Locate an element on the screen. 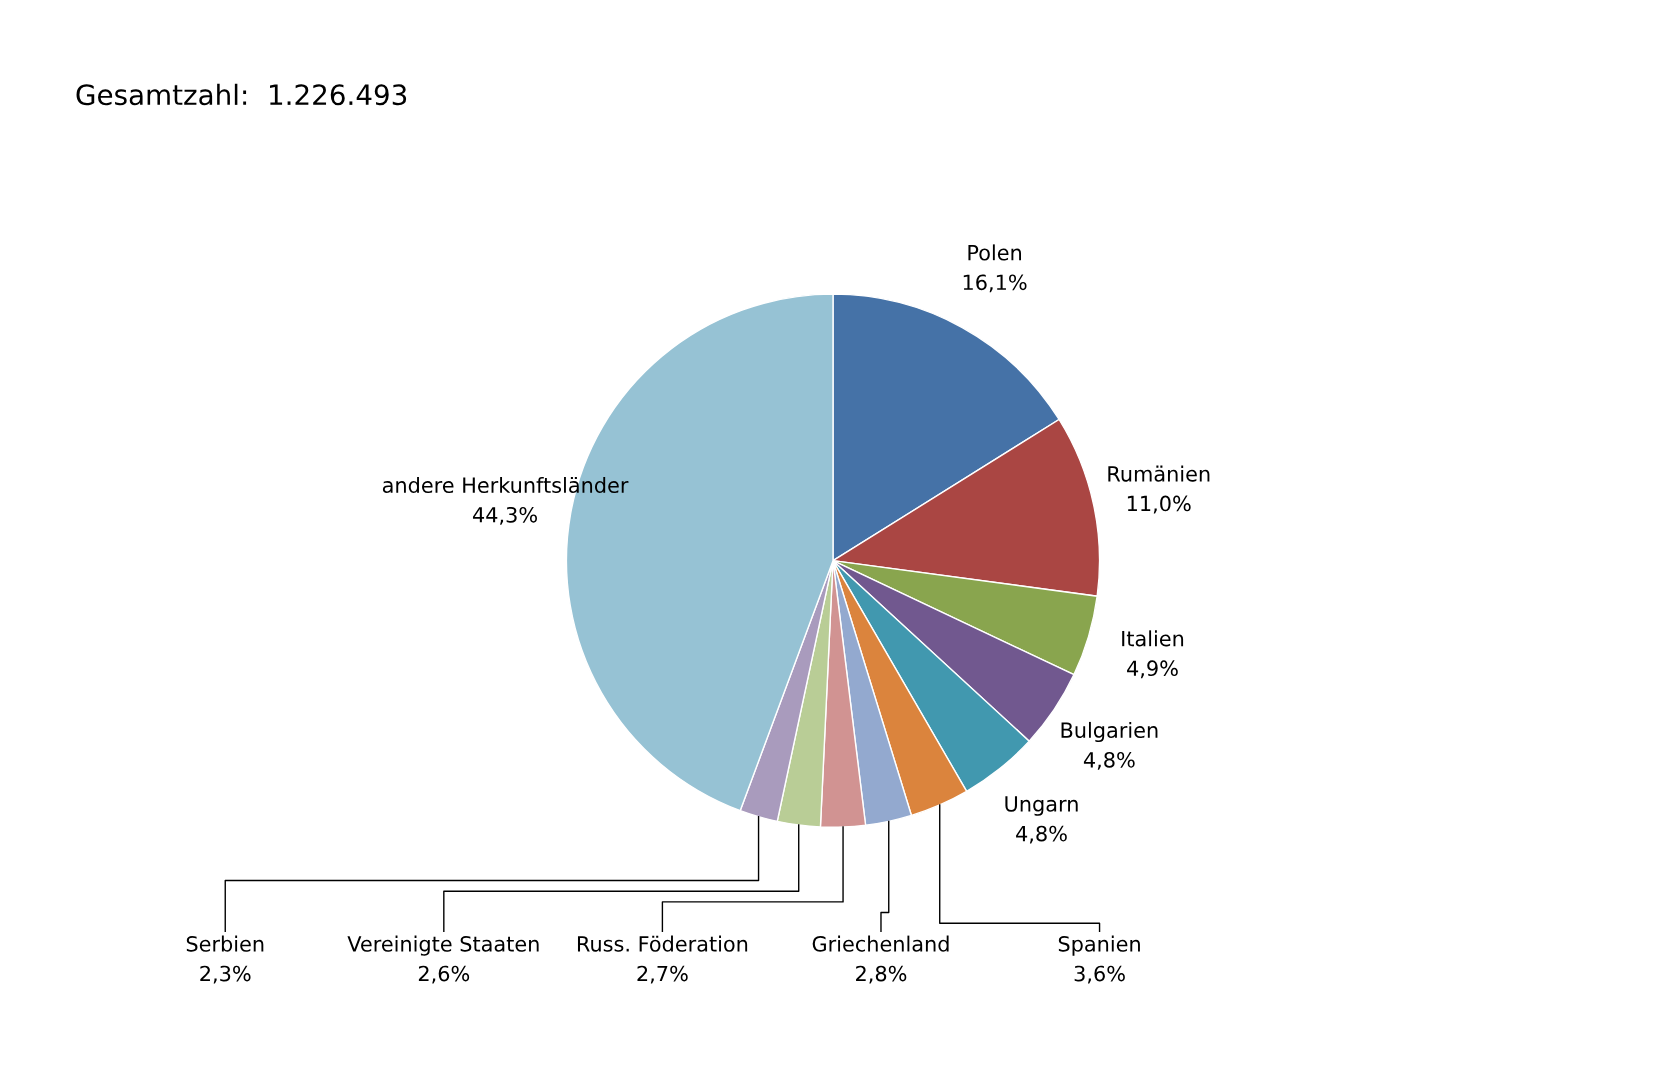  data-label: 3,6% is located at coordinates (1099, 974).